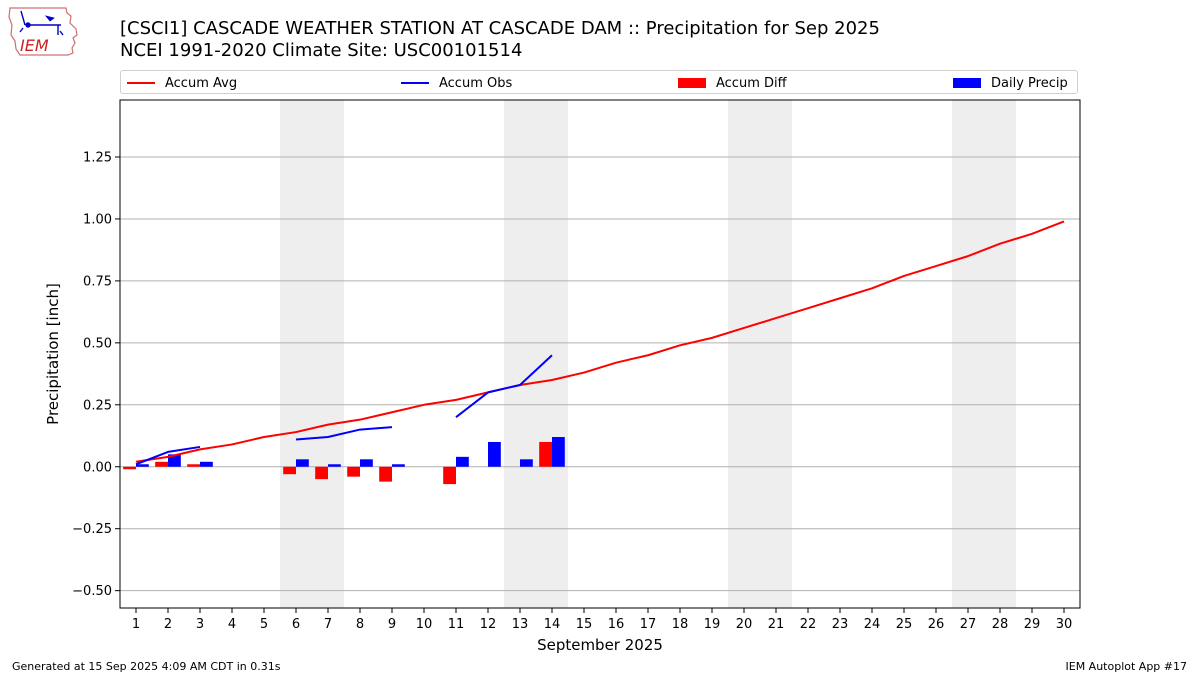 Image resolution: width=1200 pixels, height=675 pixels. Describe the element at coordinates (136, 624) in the screenshot. I see `x-tick-label: 1` at that location.